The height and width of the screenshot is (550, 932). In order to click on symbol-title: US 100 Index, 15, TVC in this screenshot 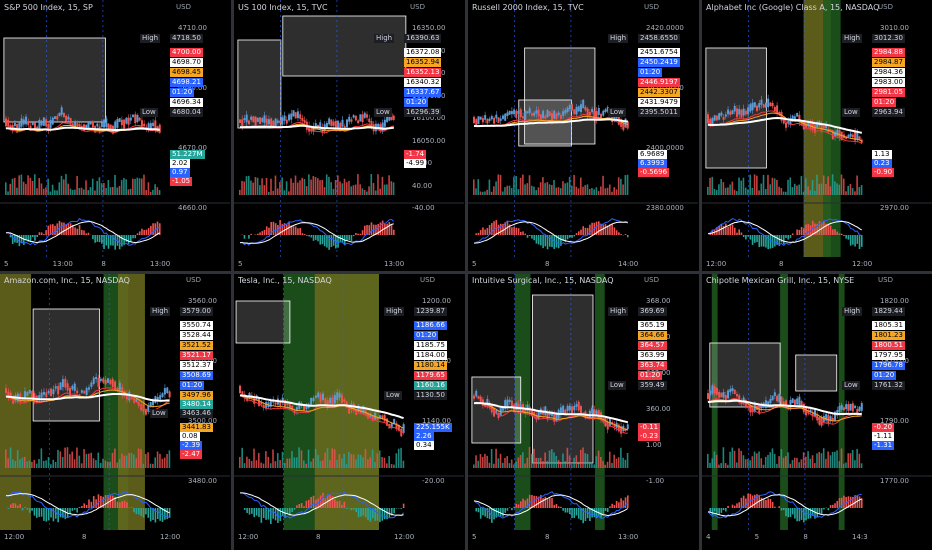, I will do `click(283, 7)`.